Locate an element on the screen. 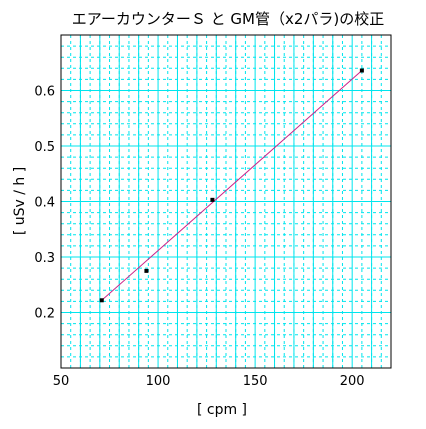 The height and width of the screenshot is (429, 426). chart-title: エアーカウンターＳ と GM管（x2パラ)の校正 is located at coordinates (228, 19).